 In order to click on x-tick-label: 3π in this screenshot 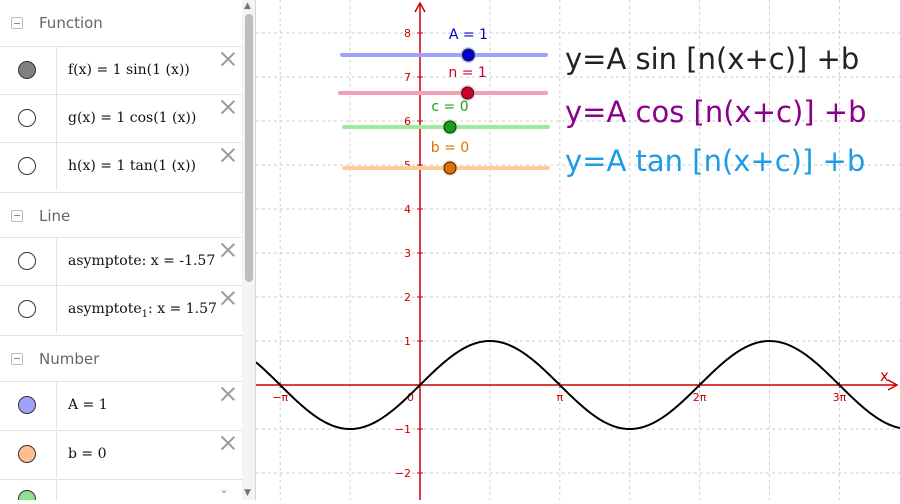, I will do `click(840, 397)`.